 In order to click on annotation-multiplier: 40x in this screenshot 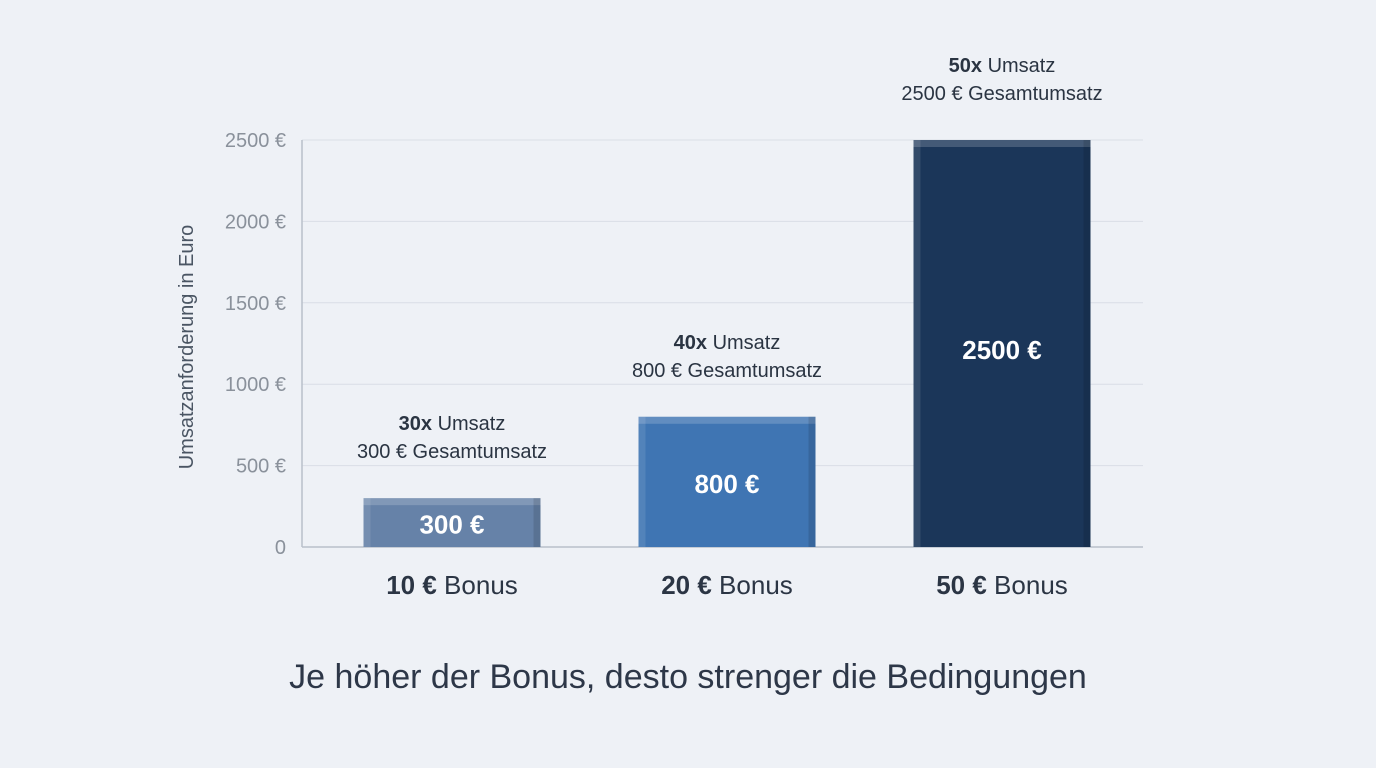, I will do `click(690, 343)`.